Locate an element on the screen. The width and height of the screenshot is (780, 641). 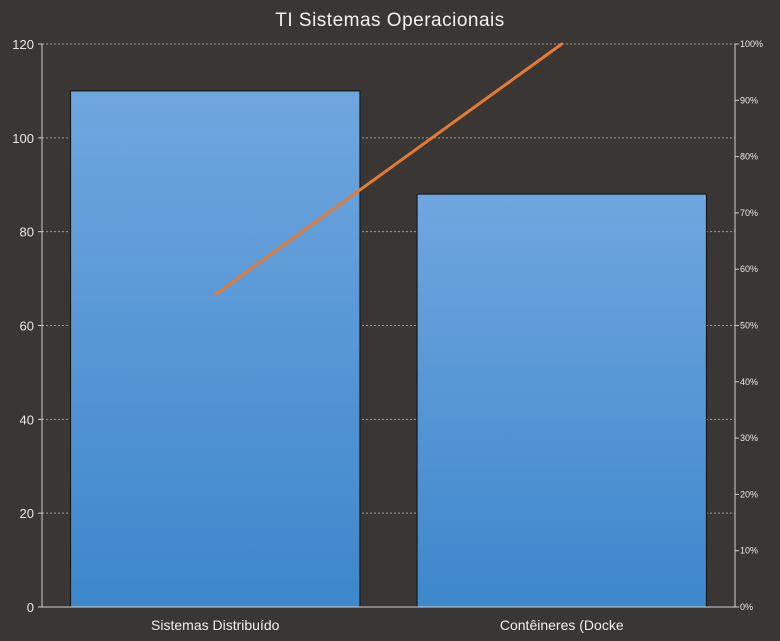
y2-tick-label: 10% is located at coordinates (749, 551).